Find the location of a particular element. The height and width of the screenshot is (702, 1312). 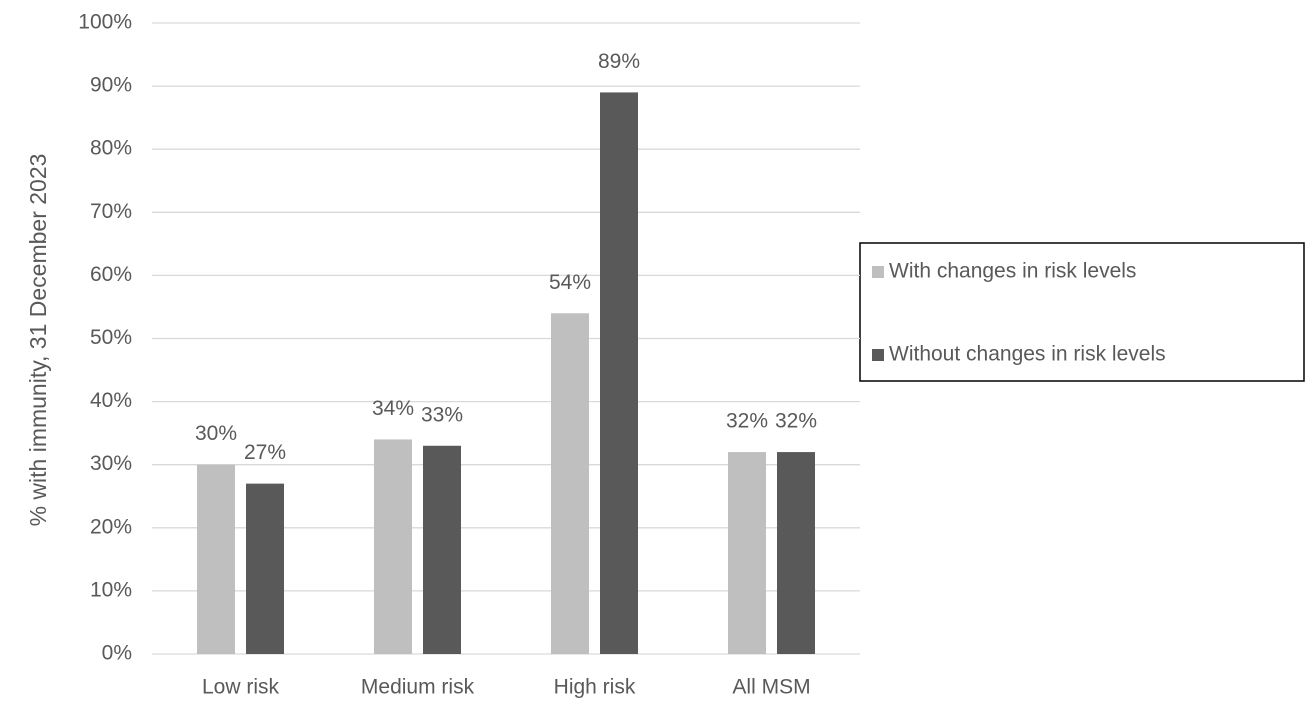

legend-label: With changes in risk levels is located at coordinates (1012, 271).